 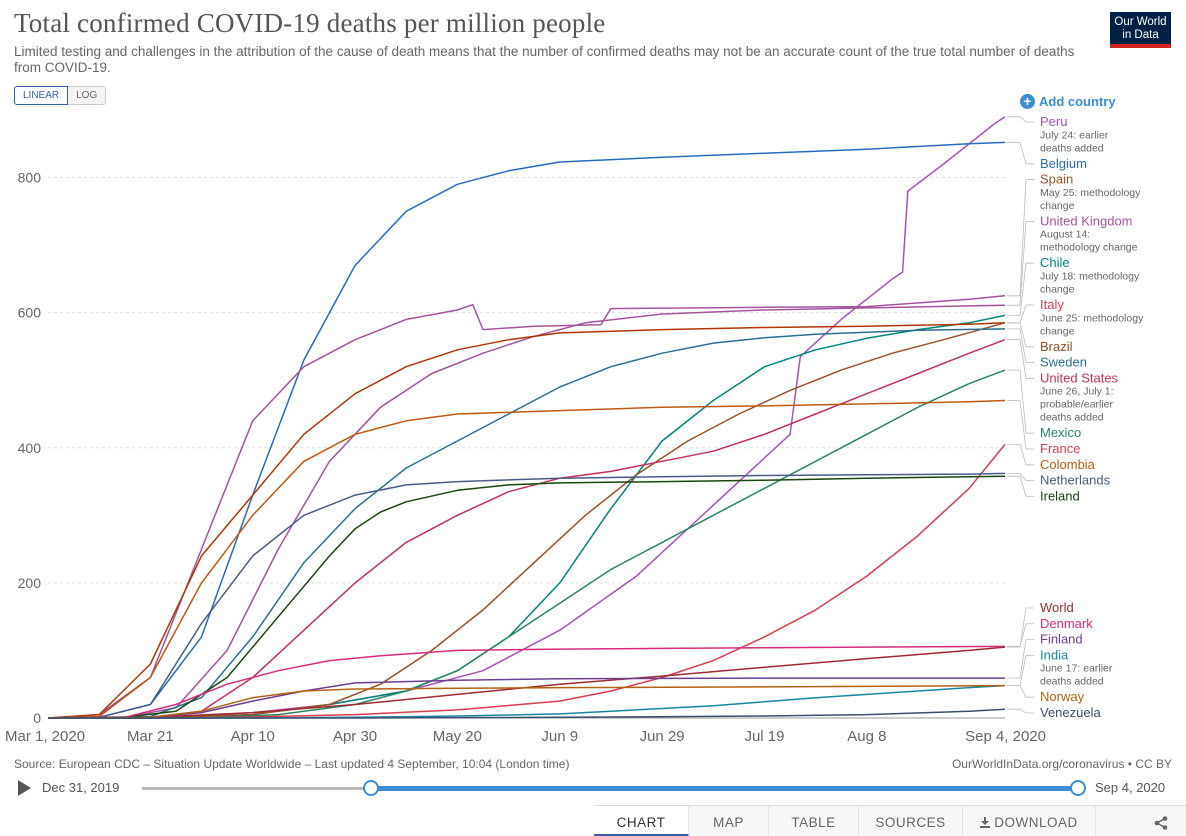 I want to click on owid-logo: Our World in Data, so click(x=1140, y=30).